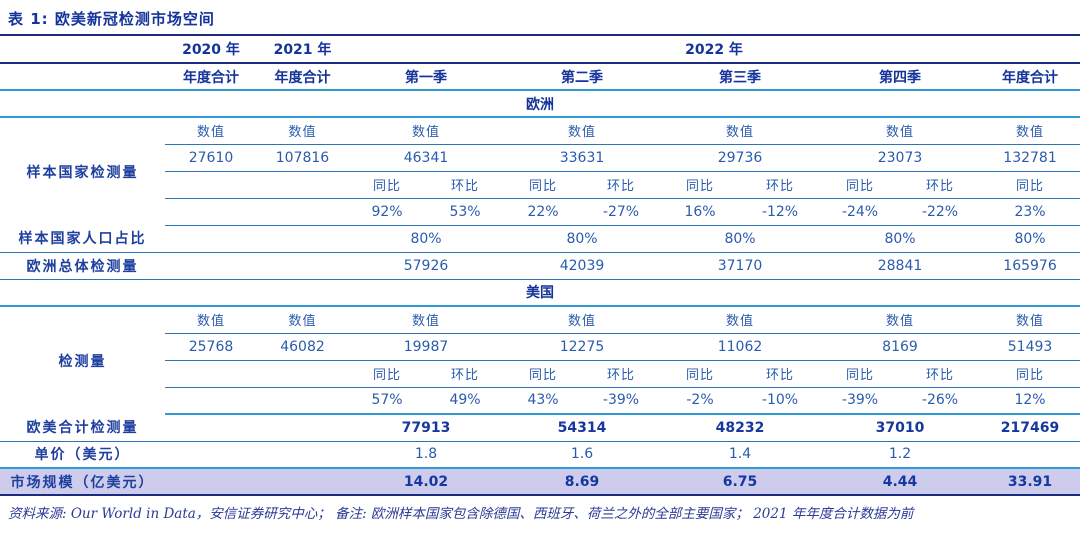 This screenshot has height=541, width=1080. I want to click on period-header-row: 年度合计 年度合计 第一季 第二季 第三季 第四季 年度合计, so click(540, 77).